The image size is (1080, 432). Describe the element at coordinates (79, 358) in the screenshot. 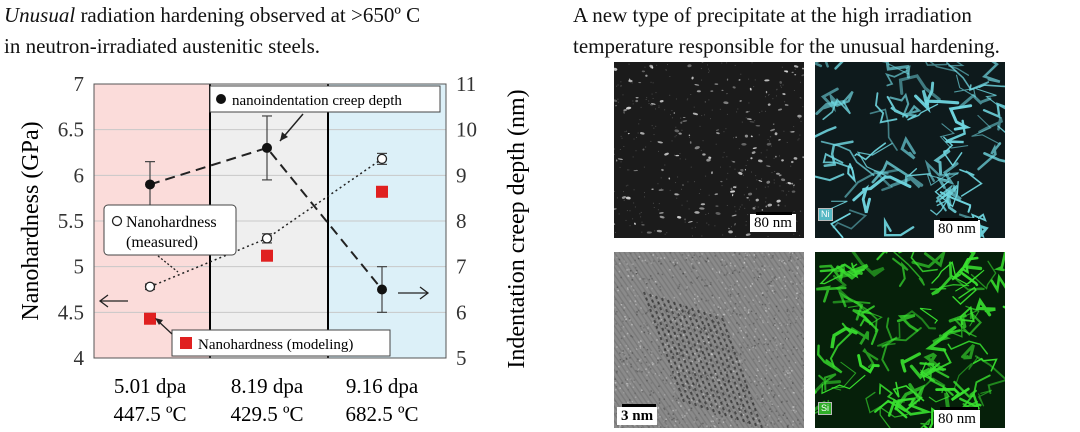

I see `y-tick-label: 4` at that location.